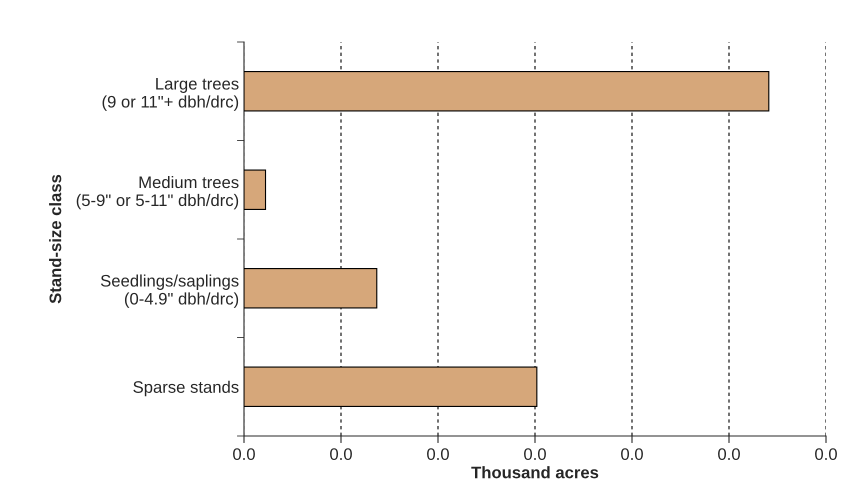 This screenshot has height=495, width=851. What do you see at coordinates (169, 291) in the screenshot?
I see `y-tick-label: Seedlings/saplings (0-4.9" dbh/drc)` at bounding box center [169, 291].